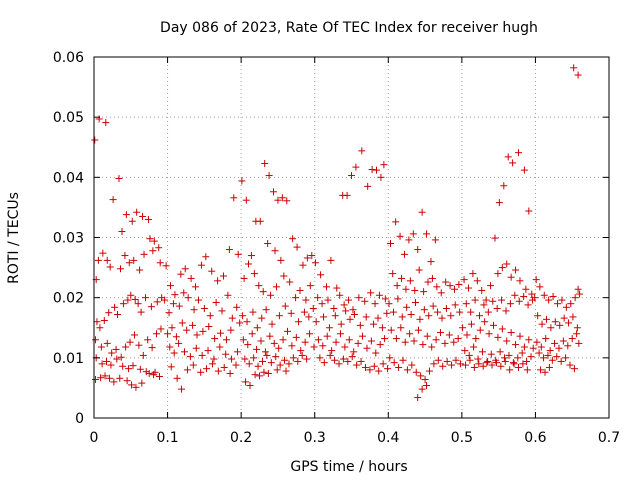 This screenshot has width=640, height=480. I want to click on y-tick-label: 0.04, so click(68, 178).